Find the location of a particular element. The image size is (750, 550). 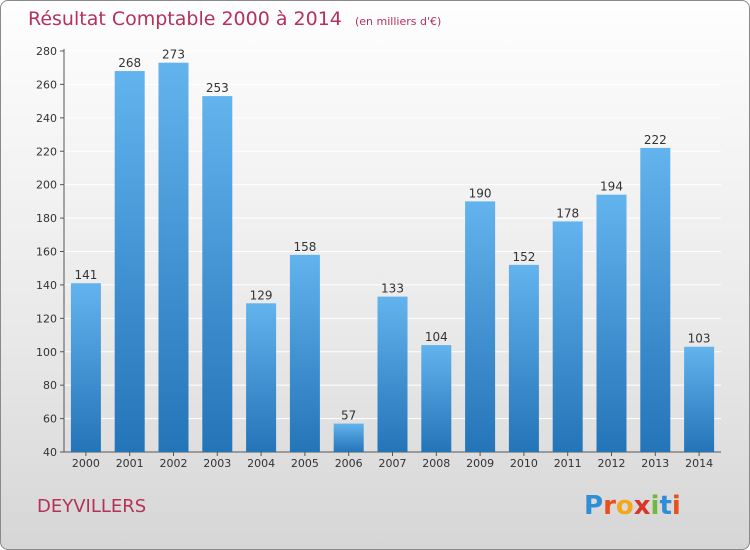

bar-2009 is located at coordinates (480, 326).